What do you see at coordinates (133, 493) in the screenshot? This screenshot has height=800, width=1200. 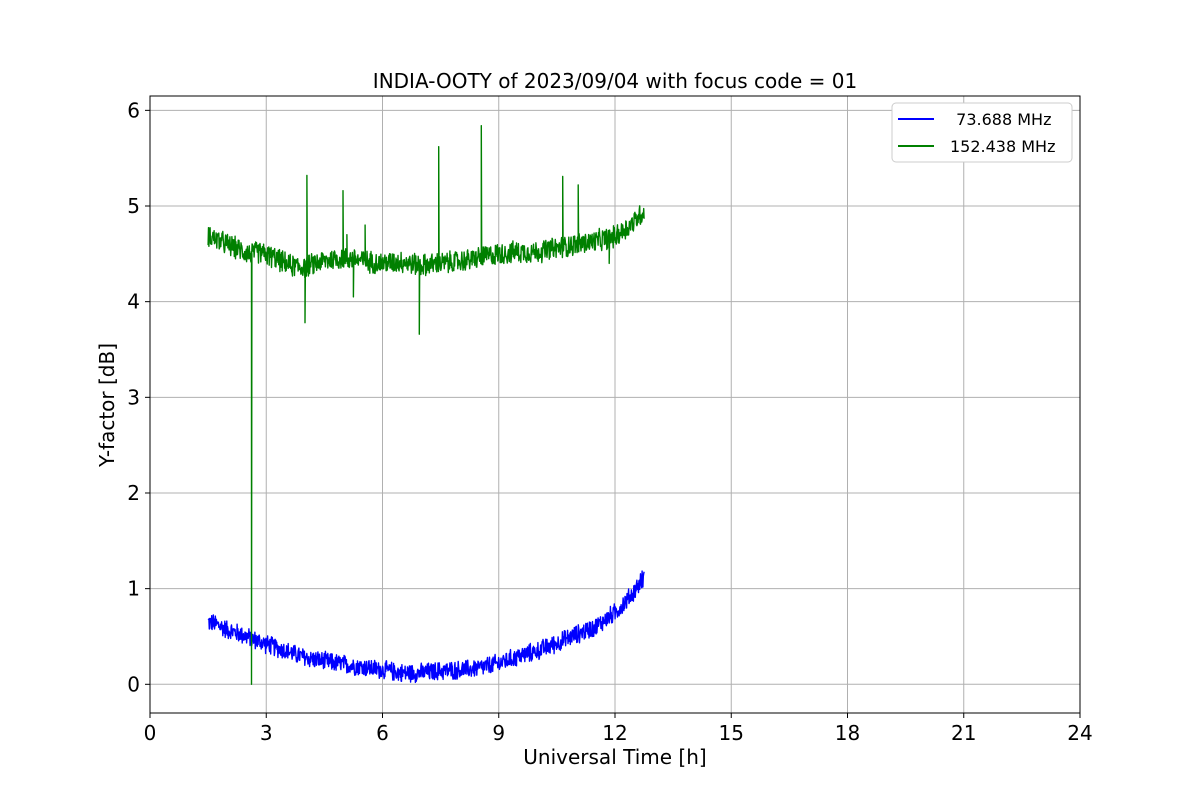 I see `y-tick-label: 2` at bounding box center [133, 493].